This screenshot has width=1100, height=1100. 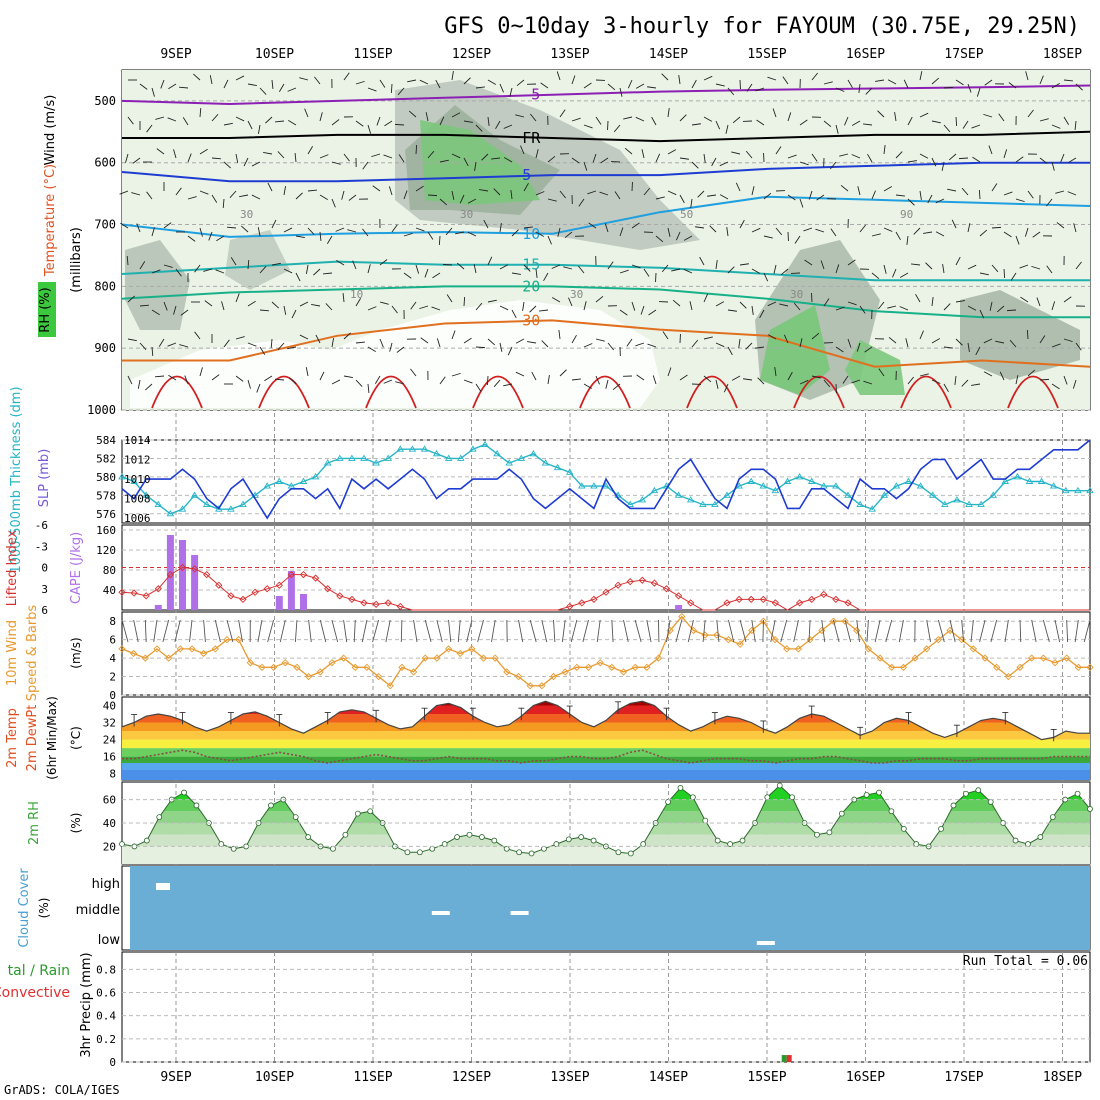 What do you see at coordinates (576, 294) in the screenshot?
I see `rh-contour-label: 30` at bounding box center [576, 294].